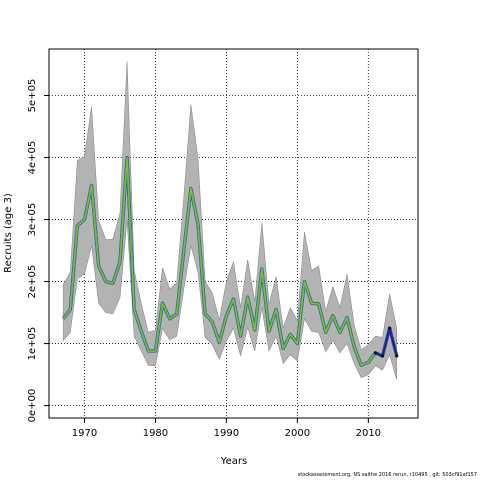 This screenshot has height=480, width=480. Describe the element at coordinates (32, 96) in the screenshot. I see `y-tick-label-5: 5e+05` at that location.